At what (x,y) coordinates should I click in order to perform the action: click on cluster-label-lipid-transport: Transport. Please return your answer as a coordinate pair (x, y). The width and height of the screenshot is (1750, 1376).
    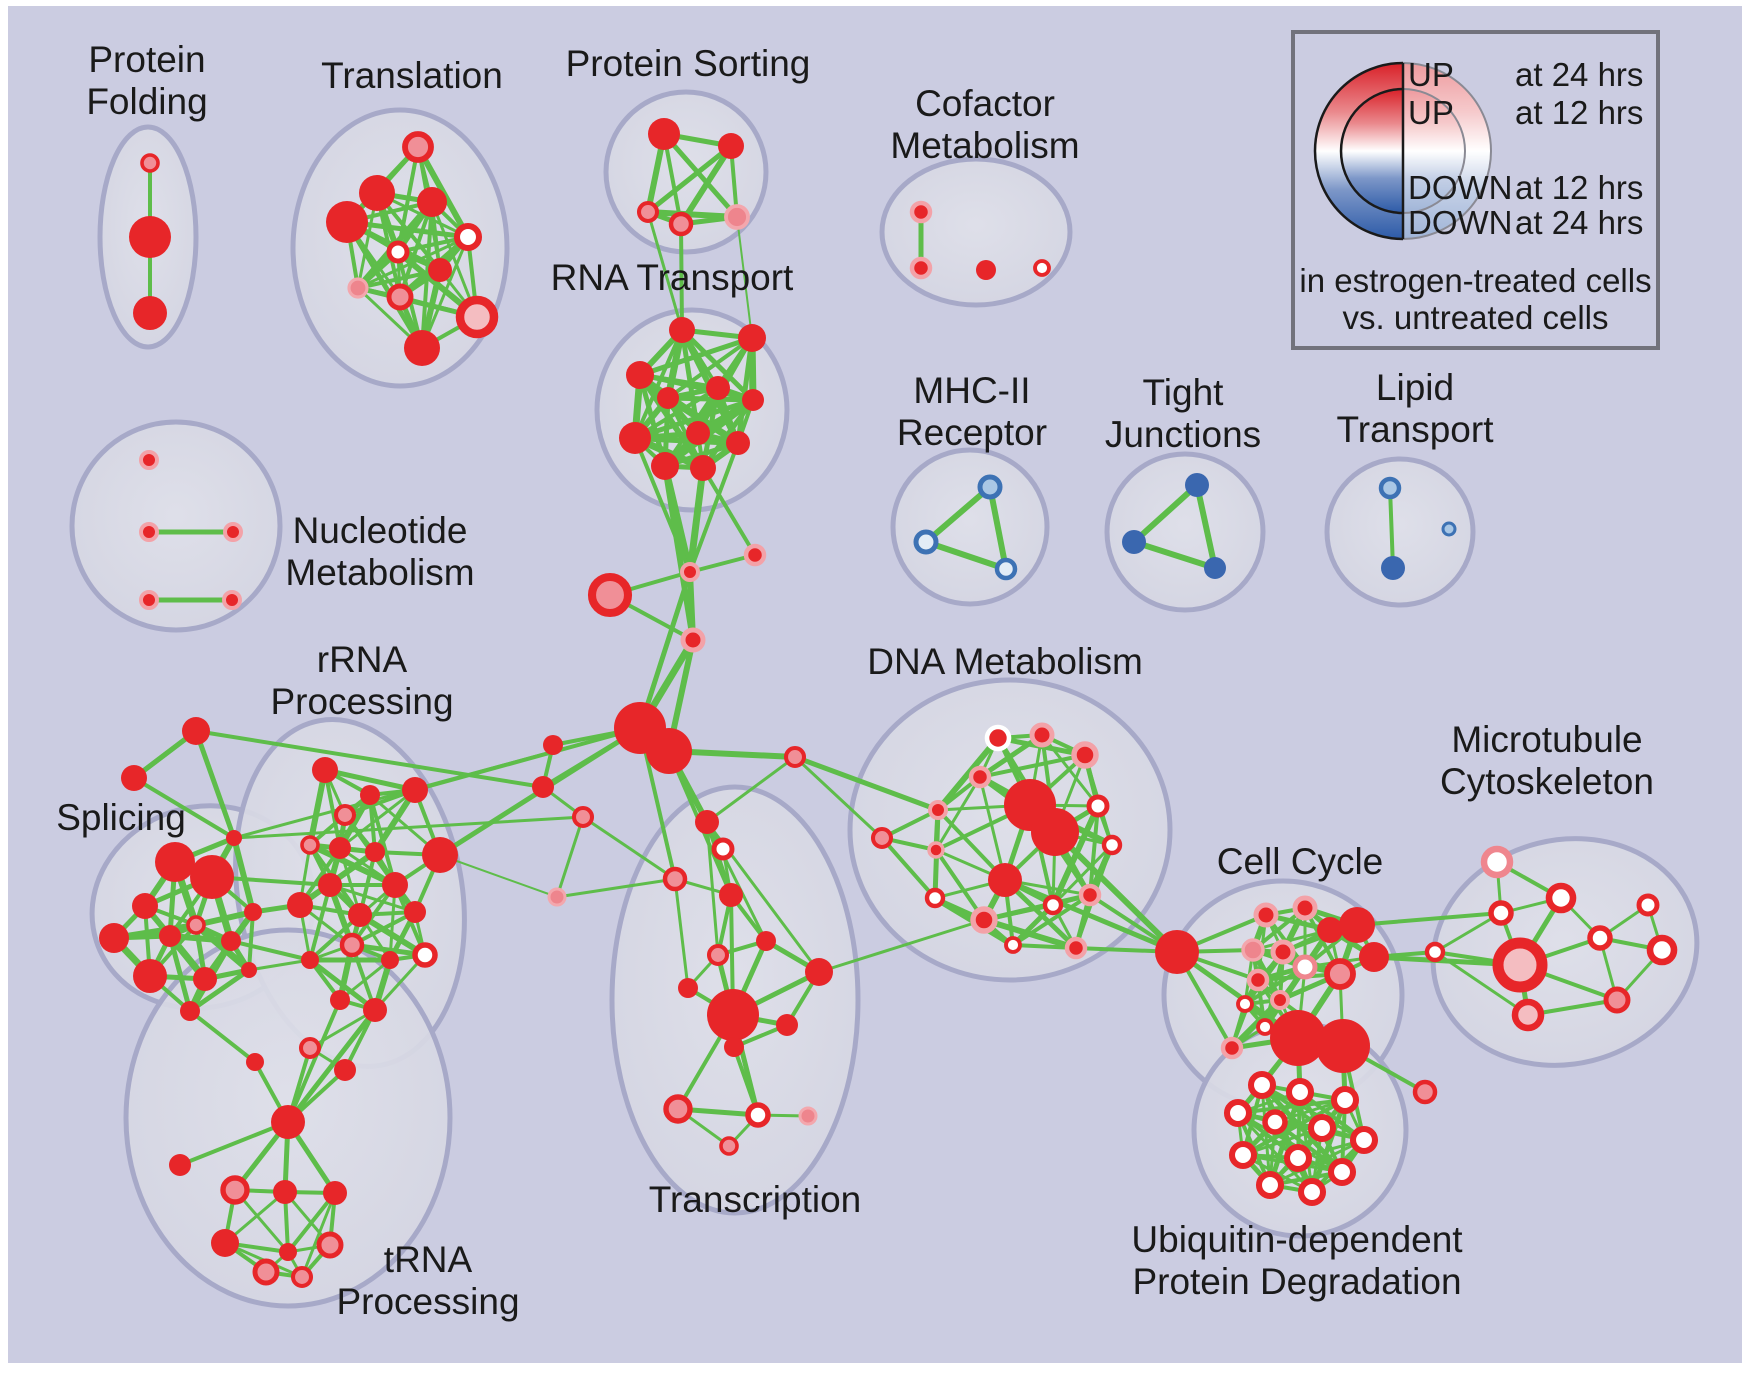
    Looking at the image, I should click on (1416, 429).